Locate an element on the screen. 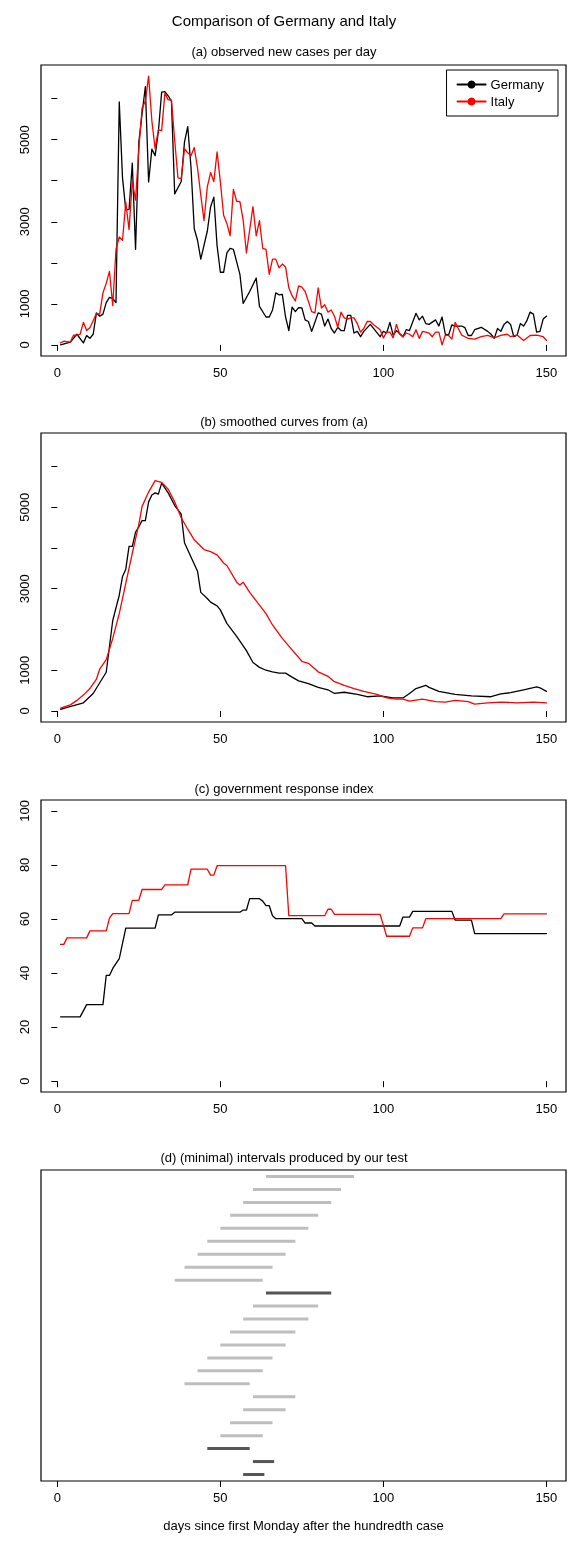 This screenshot has width=568, height=1552. y-tick-label: 40 is located at coordinates (24, 973).